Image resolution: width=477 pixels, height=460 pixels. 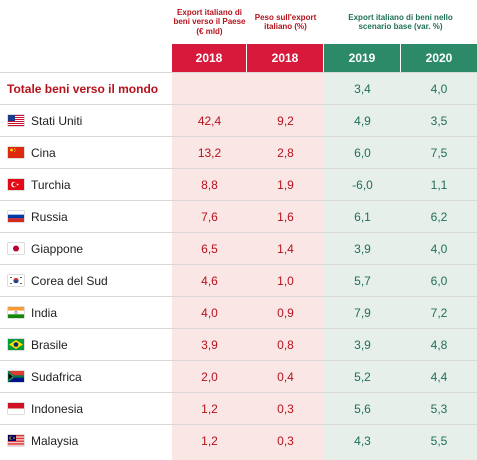 What do you see at coordinates (362, 184) in the screenshot?
I see `value-2019: -6,0` at bounding box center [362, 184].